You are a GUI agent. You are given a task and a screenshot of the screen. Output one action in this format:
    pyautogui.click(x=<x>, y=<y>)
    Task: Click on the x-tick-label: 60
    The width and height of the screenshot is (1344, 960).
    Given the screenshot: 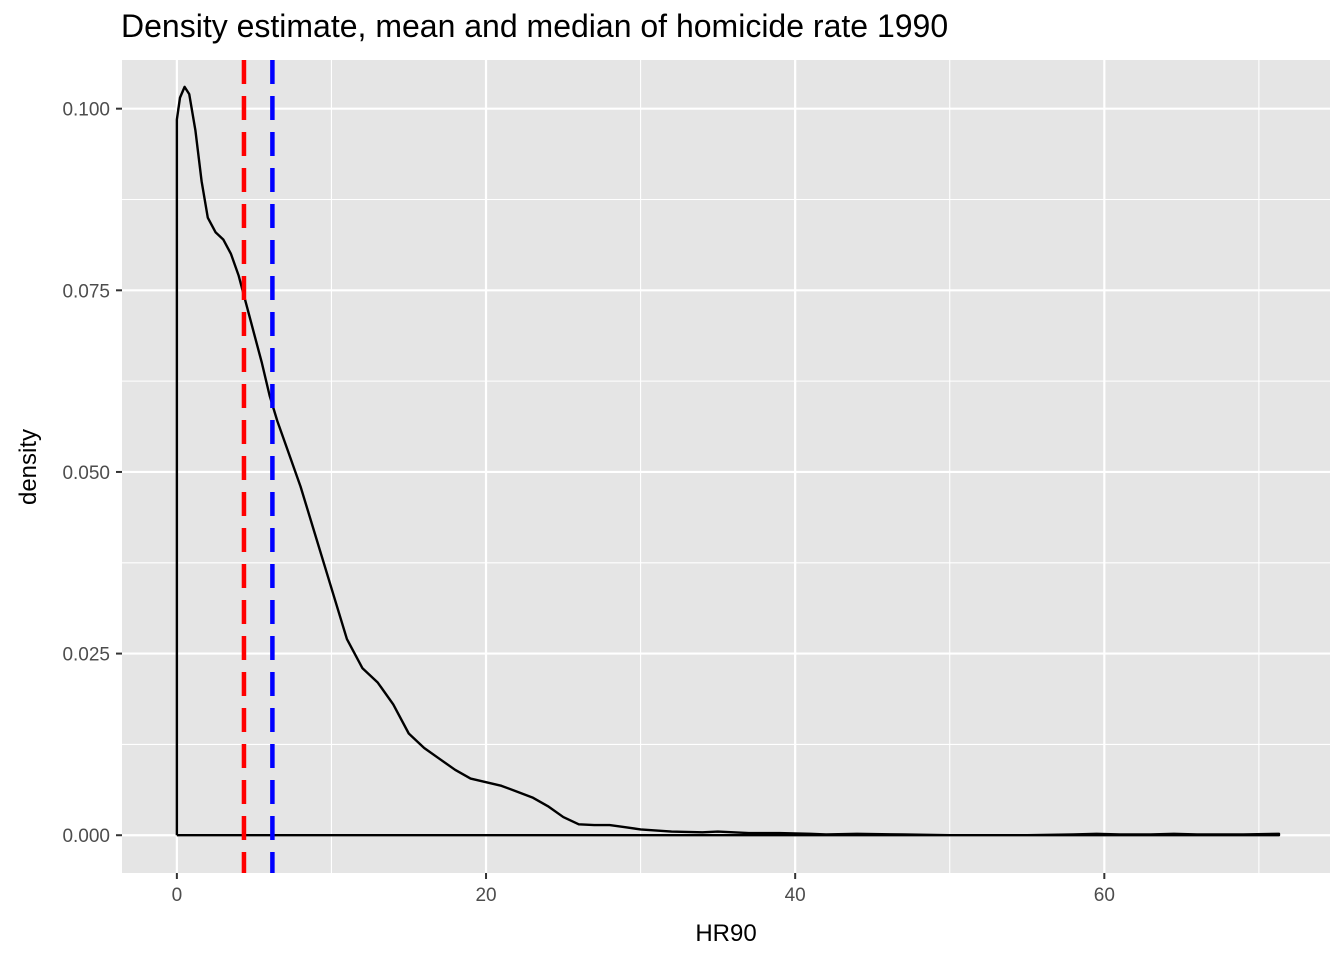 What is the action you would take?
    pyautogui.click(x=1104, y=895)
    